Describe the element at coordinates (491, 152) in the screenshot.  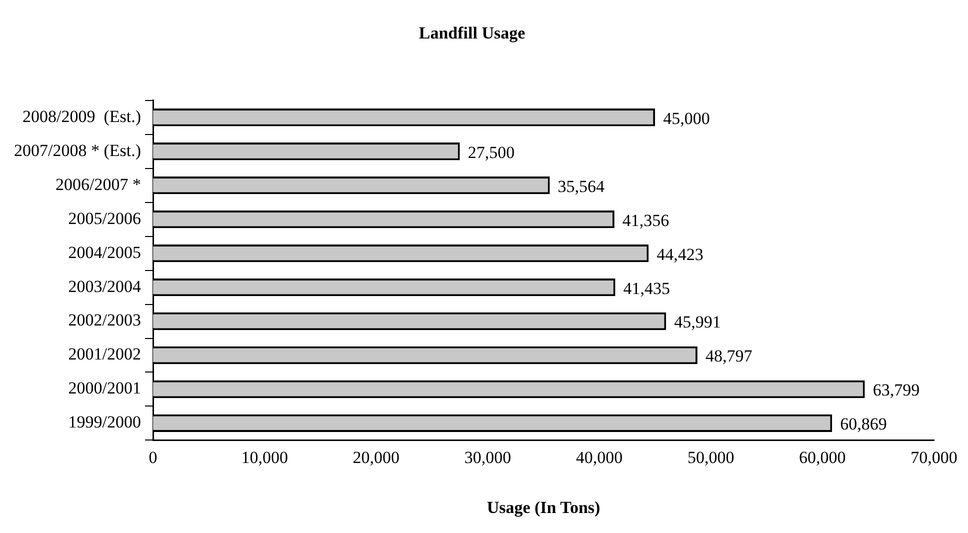
I see `data-label: 27,500` at that location.